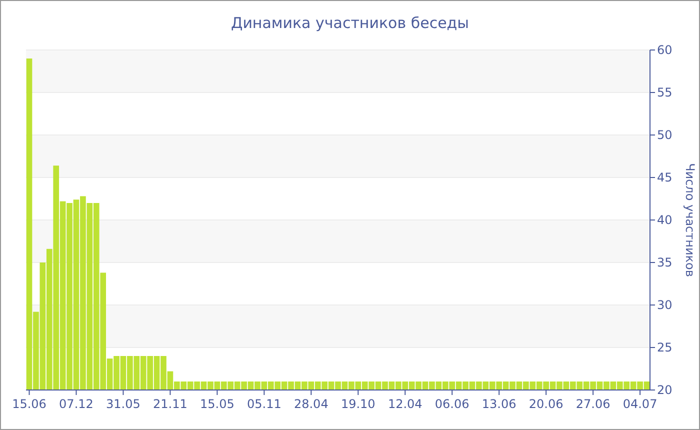 This screenshot has height=430, width=700. What do you see at coordinates (546, 404) in the screenshot?
I see `x-tick-label: 20.06` at bounding box center [546, 404].